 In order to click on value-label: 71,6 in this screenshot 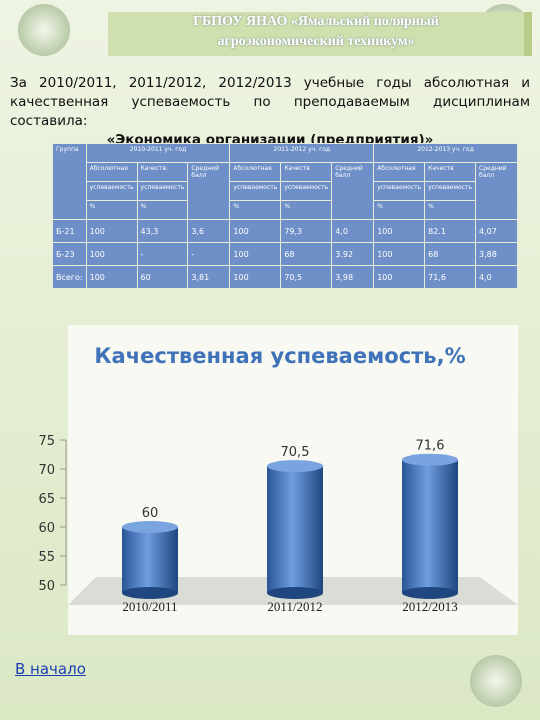, I will do `click(430, 446)`.